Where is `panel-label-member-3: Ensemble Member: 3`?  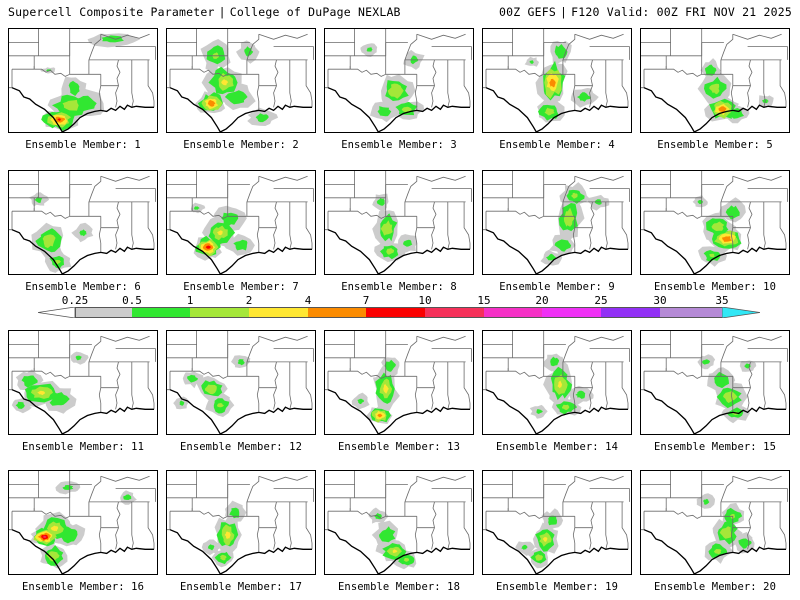 panel-label-member-3: Ensemble Member: 3 is located at coordinates (399, 145).